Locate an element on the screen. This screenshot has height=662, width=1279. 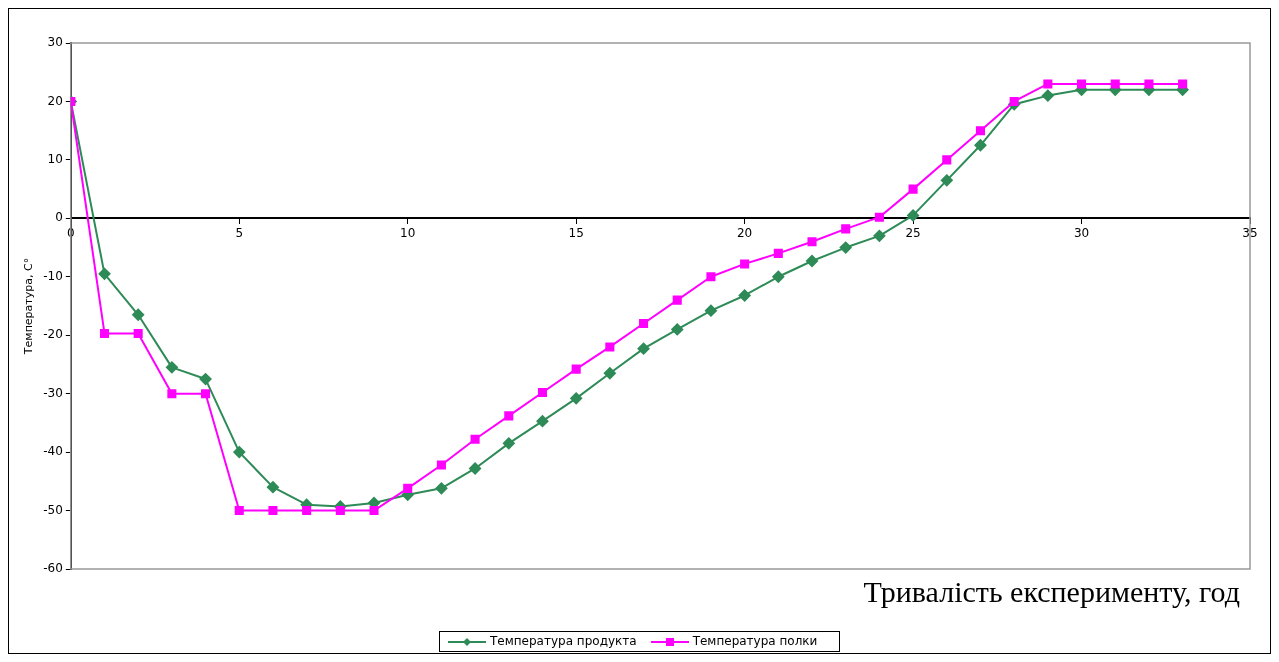
y-tick-label: 30 is located at coordinates (55, 42).